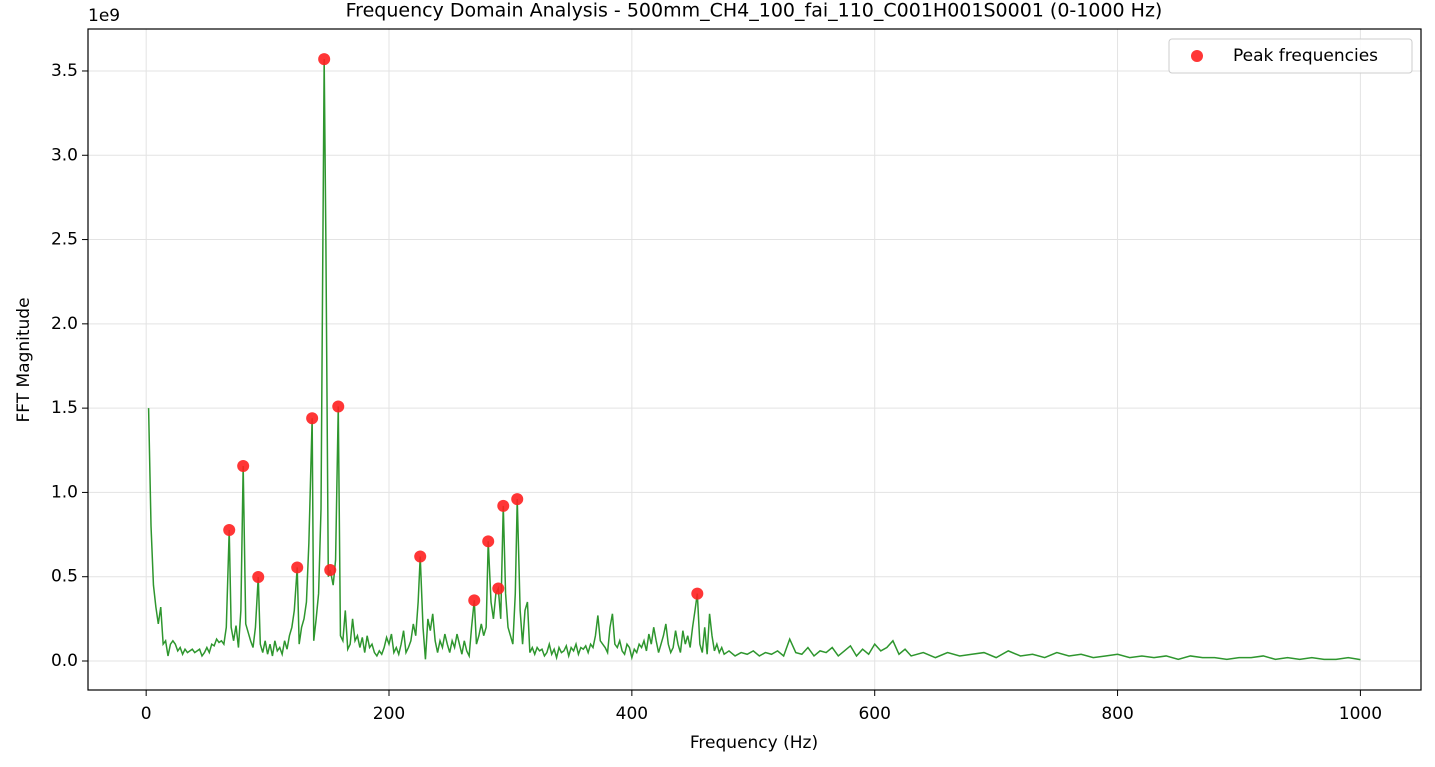 This screenshot has width=1435, height=767. Describe the element at coordinates (104, 16) in the screenshot. I see `y-offset-label: 1e9` at that location.